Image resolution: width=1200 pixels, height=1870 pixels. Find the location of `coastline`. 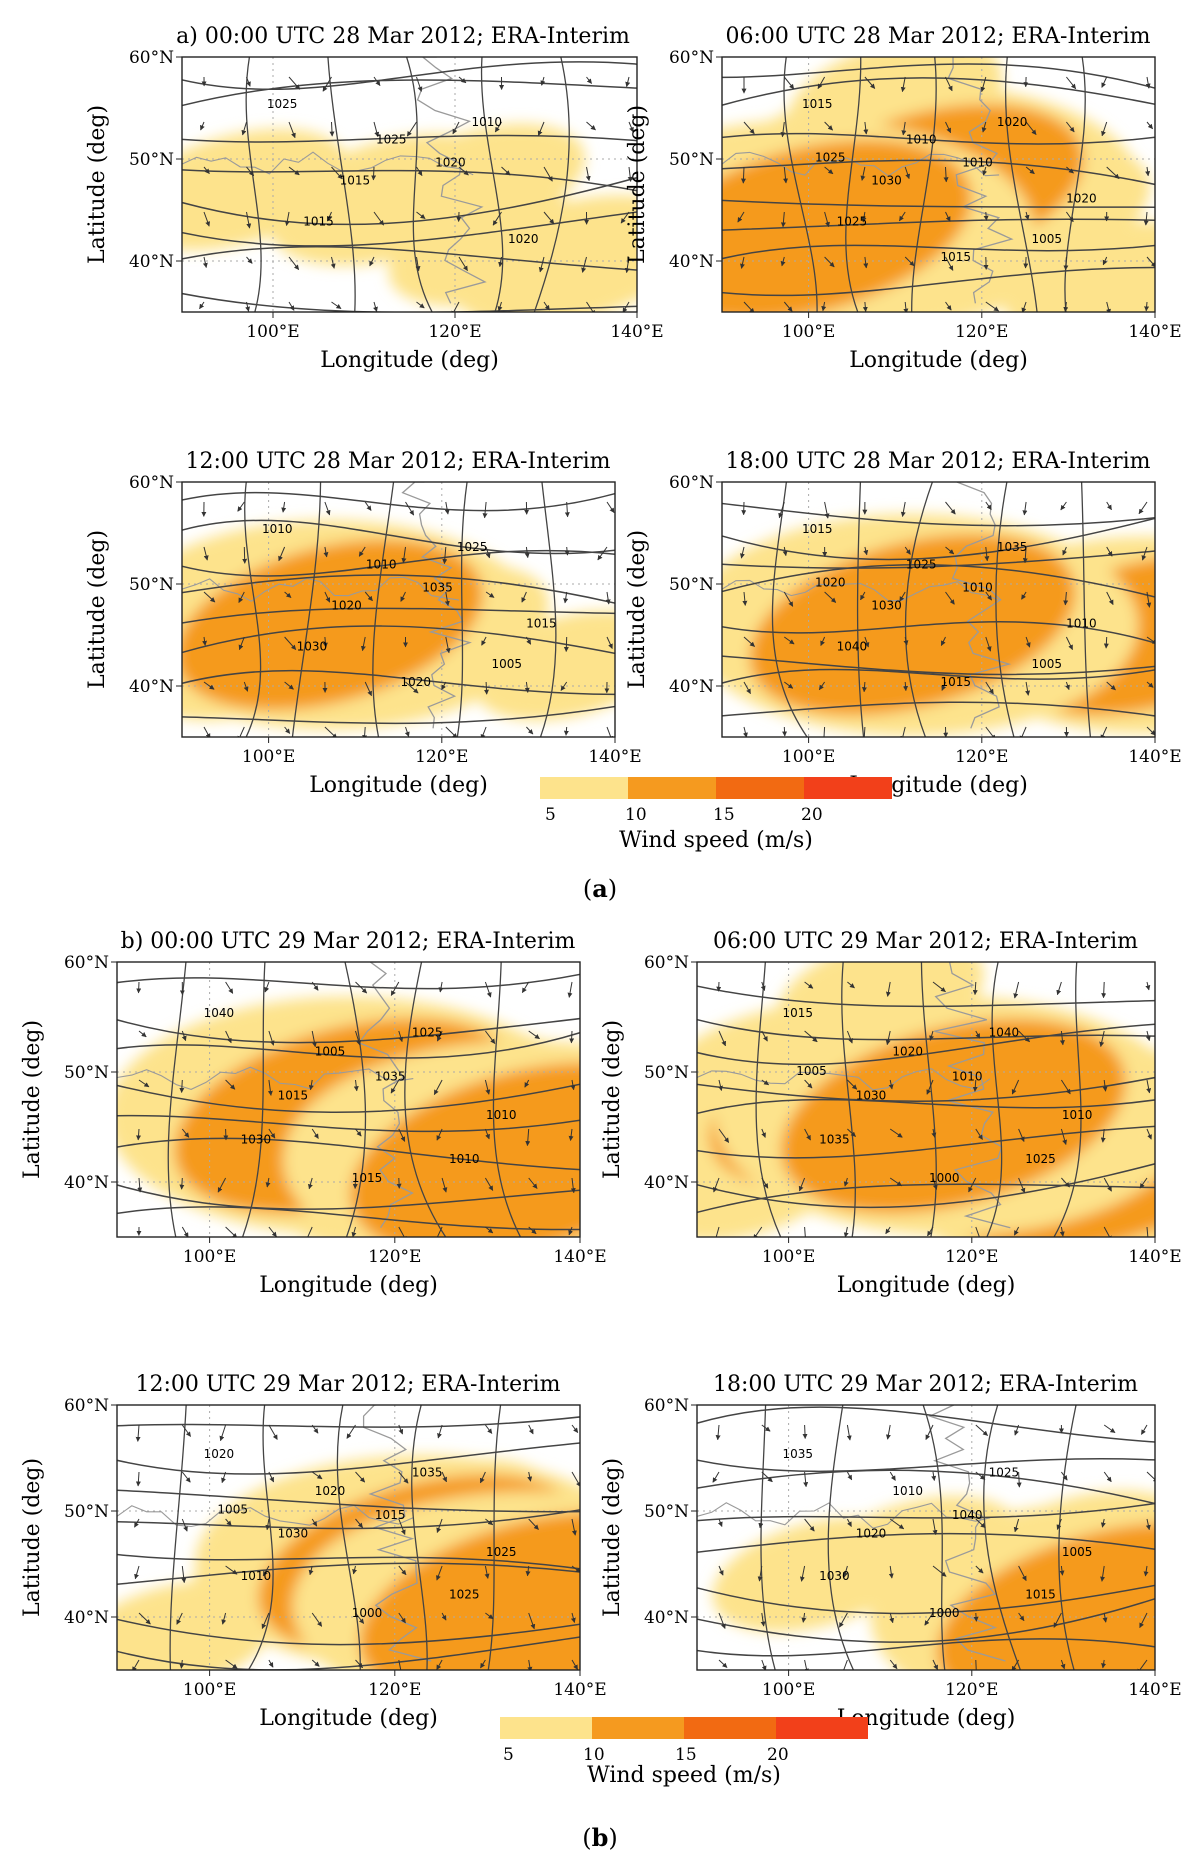

coastline is located at coordinates (981, 605).